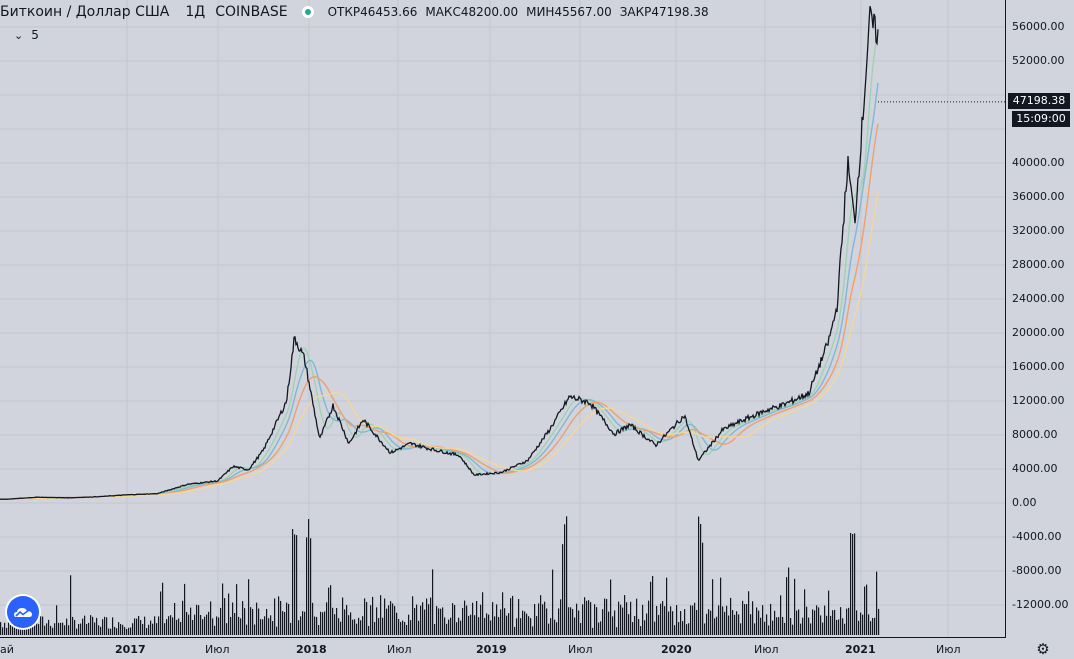  Describe the element at coordinates (195, 12) in the screenshot. I see `interval-label: 1Д` at that location.